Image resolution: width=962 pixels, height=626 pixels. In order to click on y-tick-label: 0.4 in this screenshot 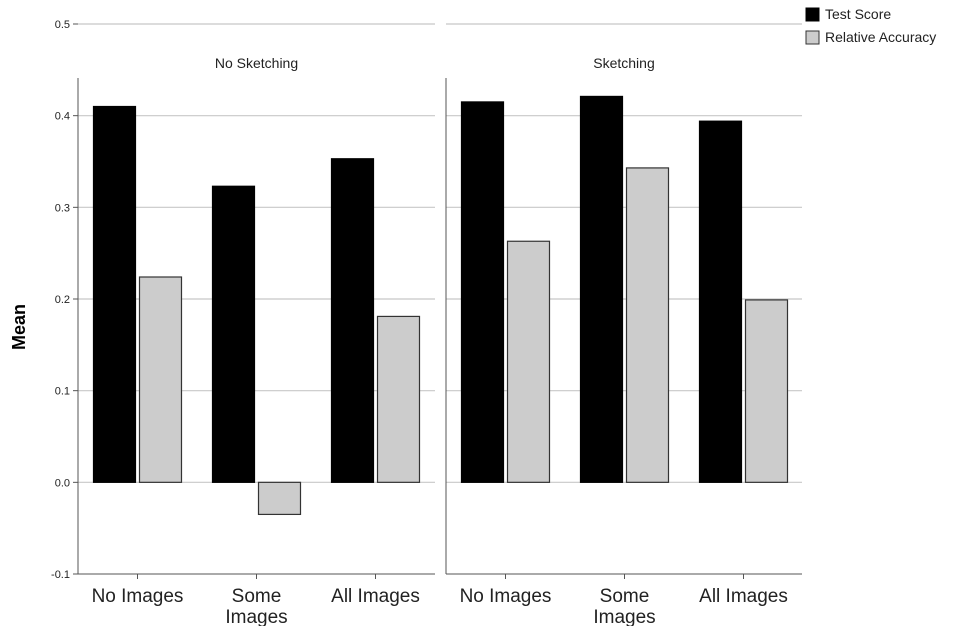, I will do `click(62, 117)`.